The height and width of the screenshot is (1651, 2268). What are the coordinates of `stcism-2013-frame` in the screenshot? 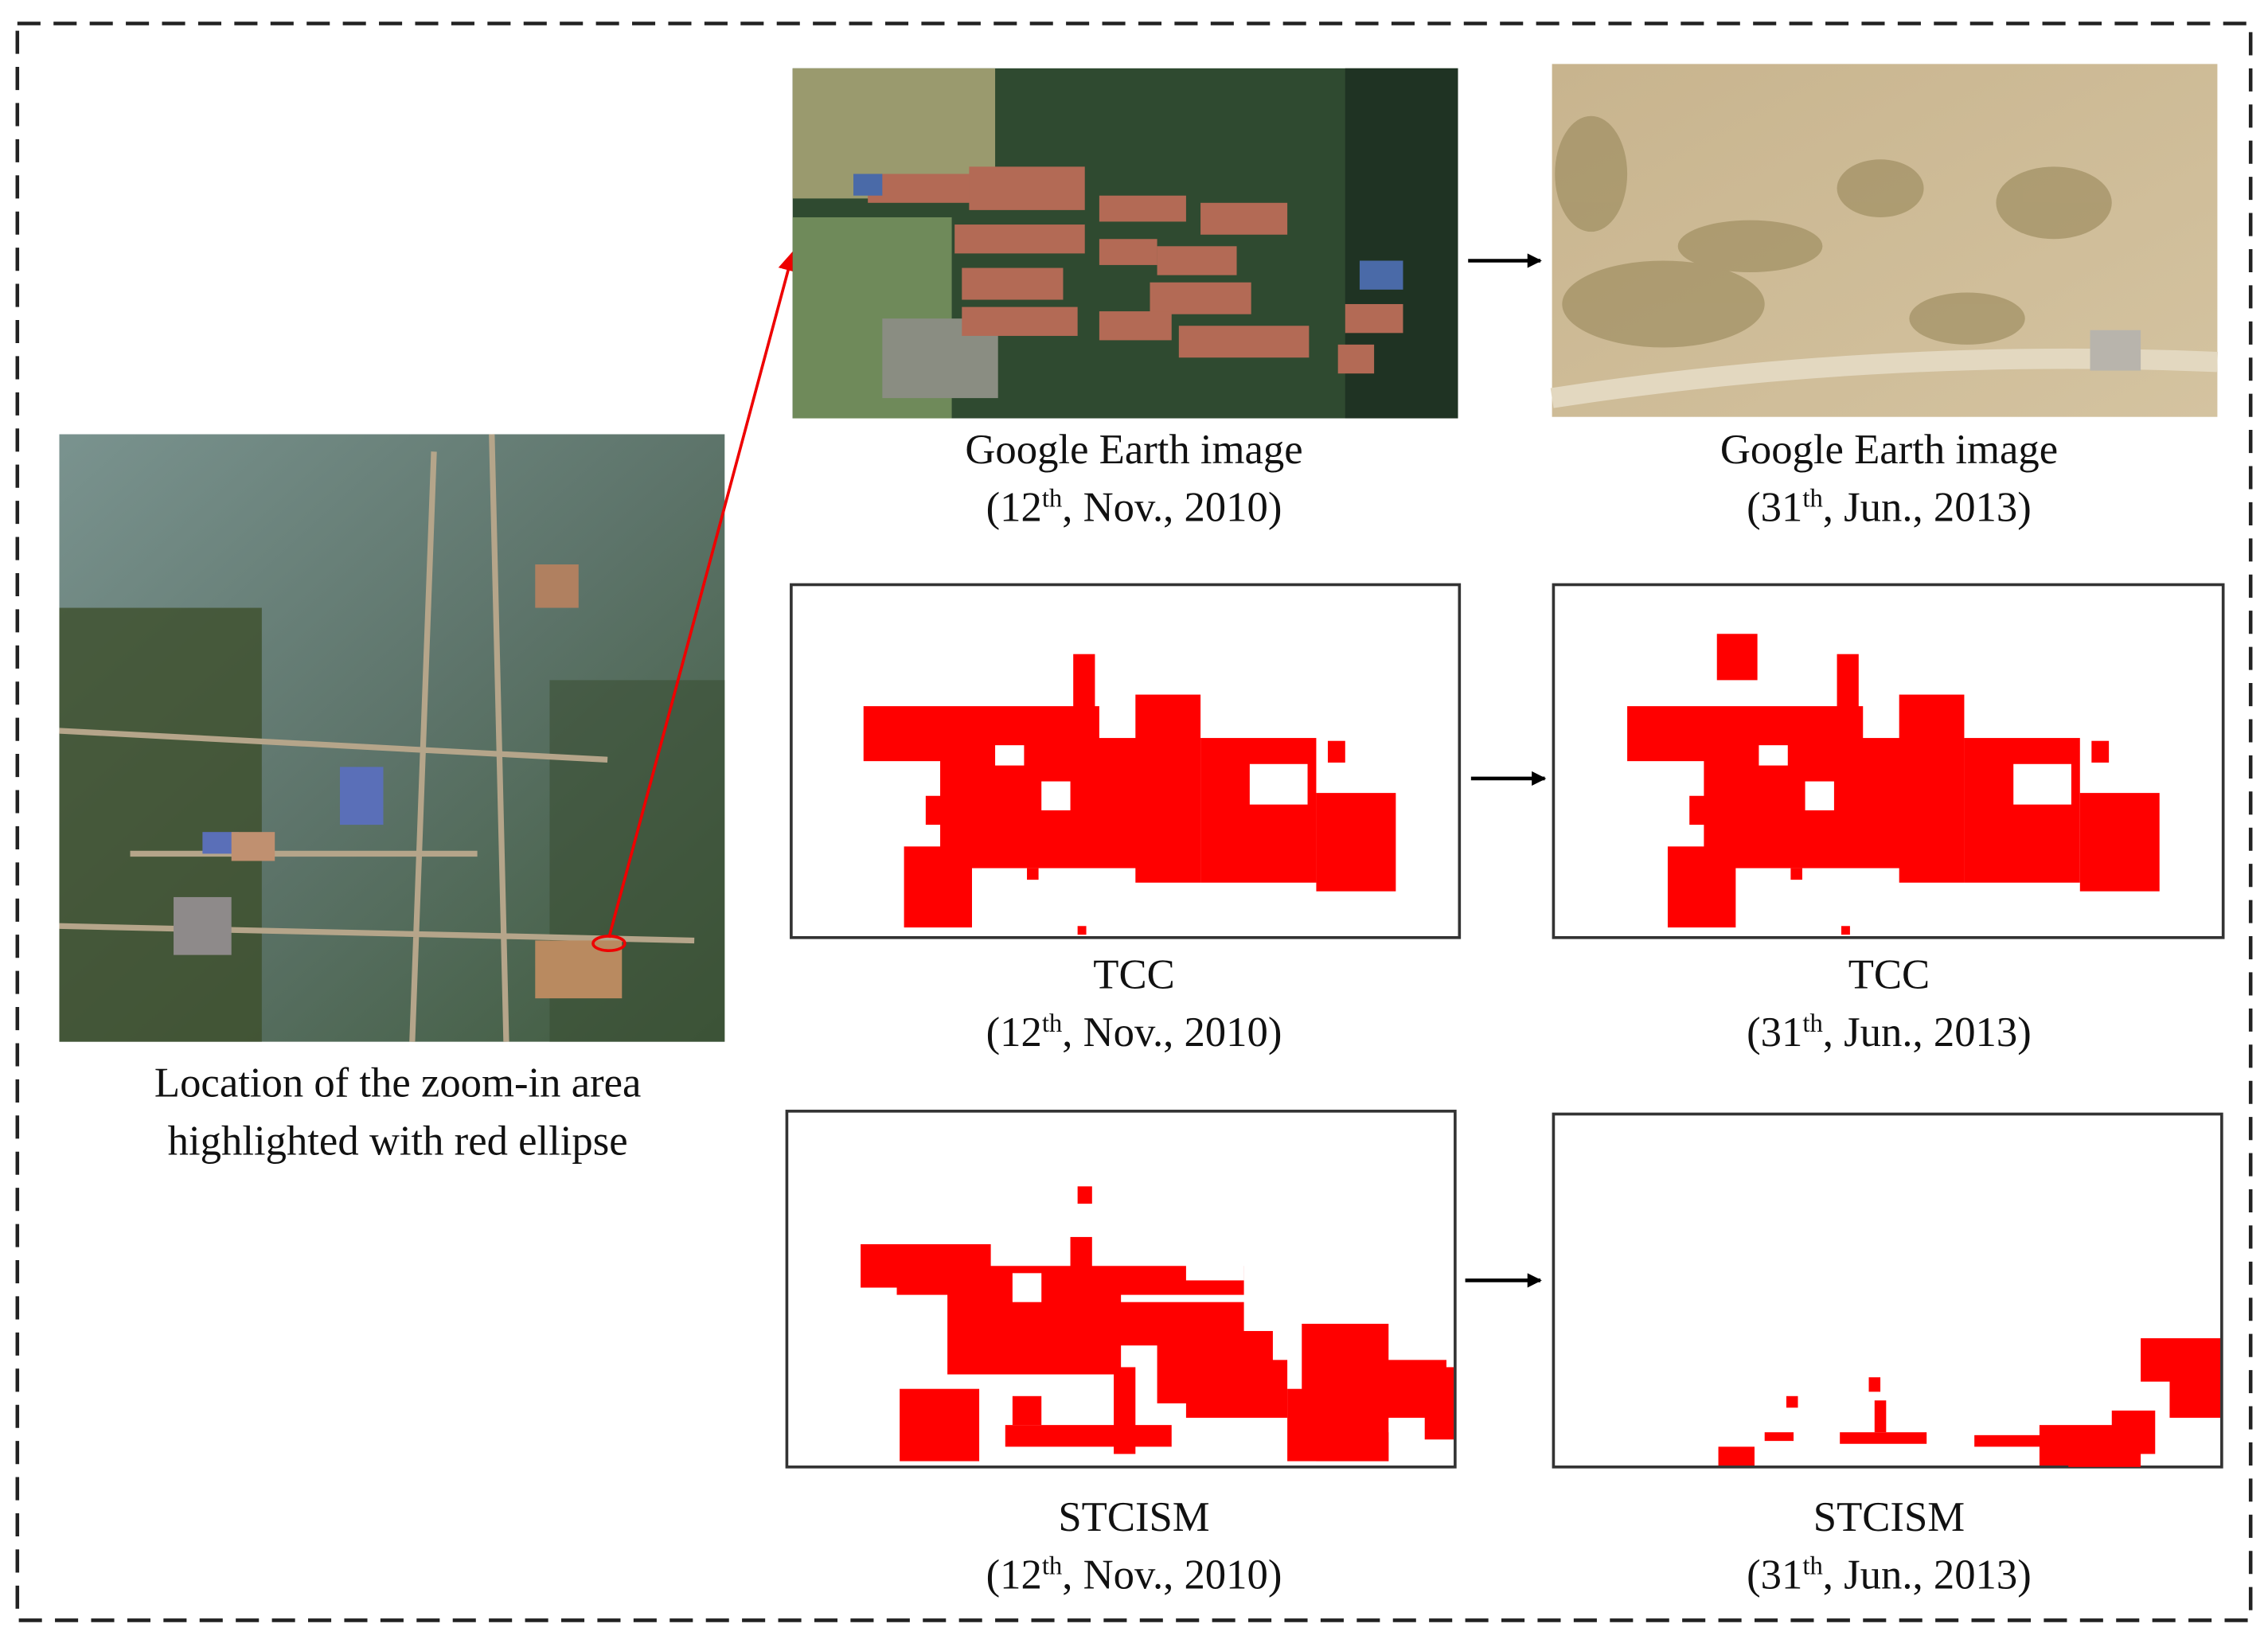 It's located at (1887, 1290).